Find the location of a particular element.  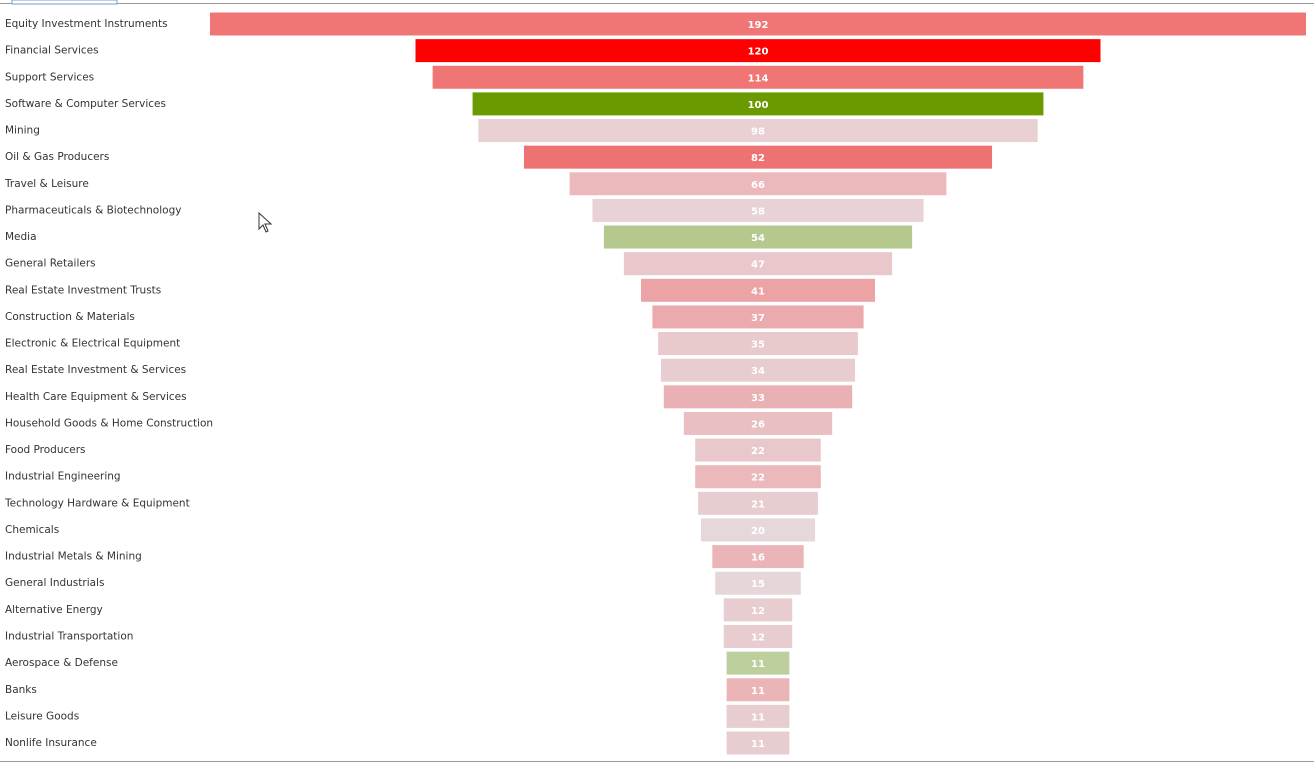

category-label: General Industrials is located at coordinates (54, 583).